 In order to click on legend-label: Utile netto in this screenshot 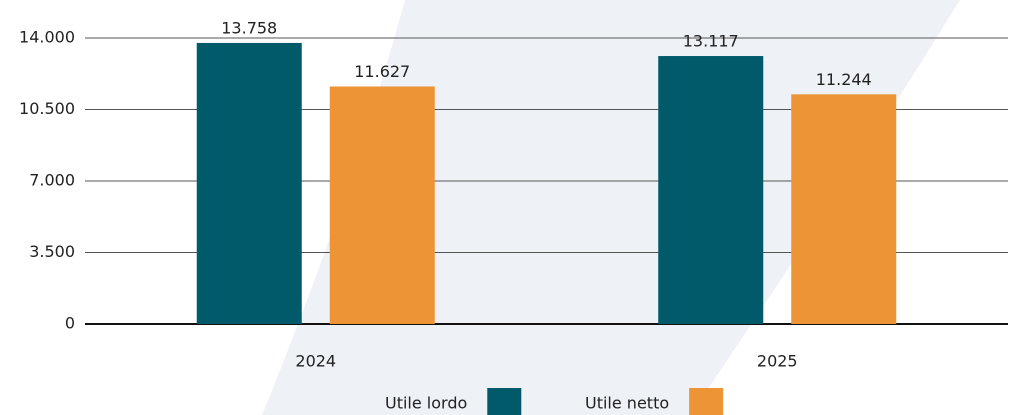, I will do `click(627, 403)`.